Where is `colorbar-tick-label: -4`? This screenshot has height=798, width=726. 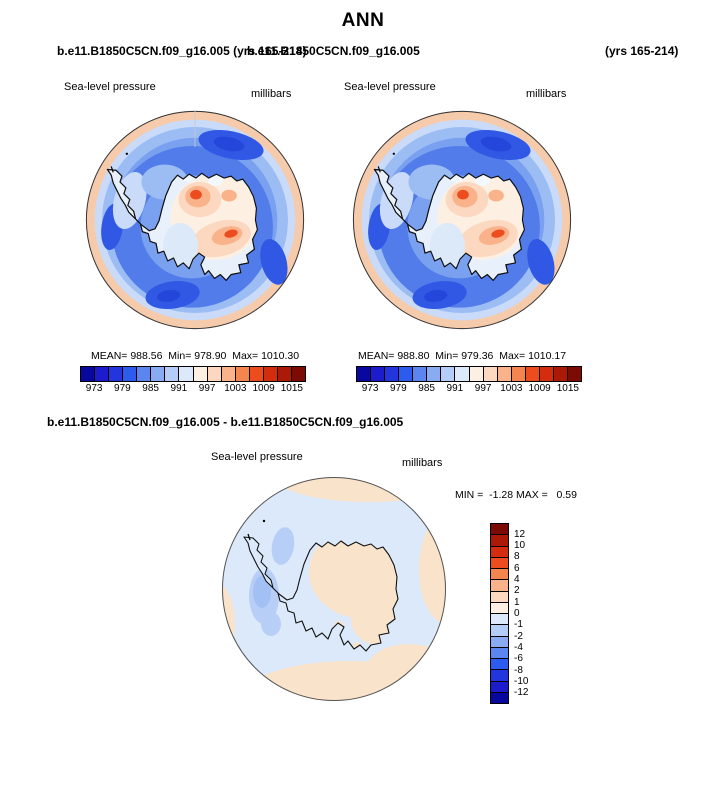
colorbar-tick-label: -4 is located at coordinates (518, 647).